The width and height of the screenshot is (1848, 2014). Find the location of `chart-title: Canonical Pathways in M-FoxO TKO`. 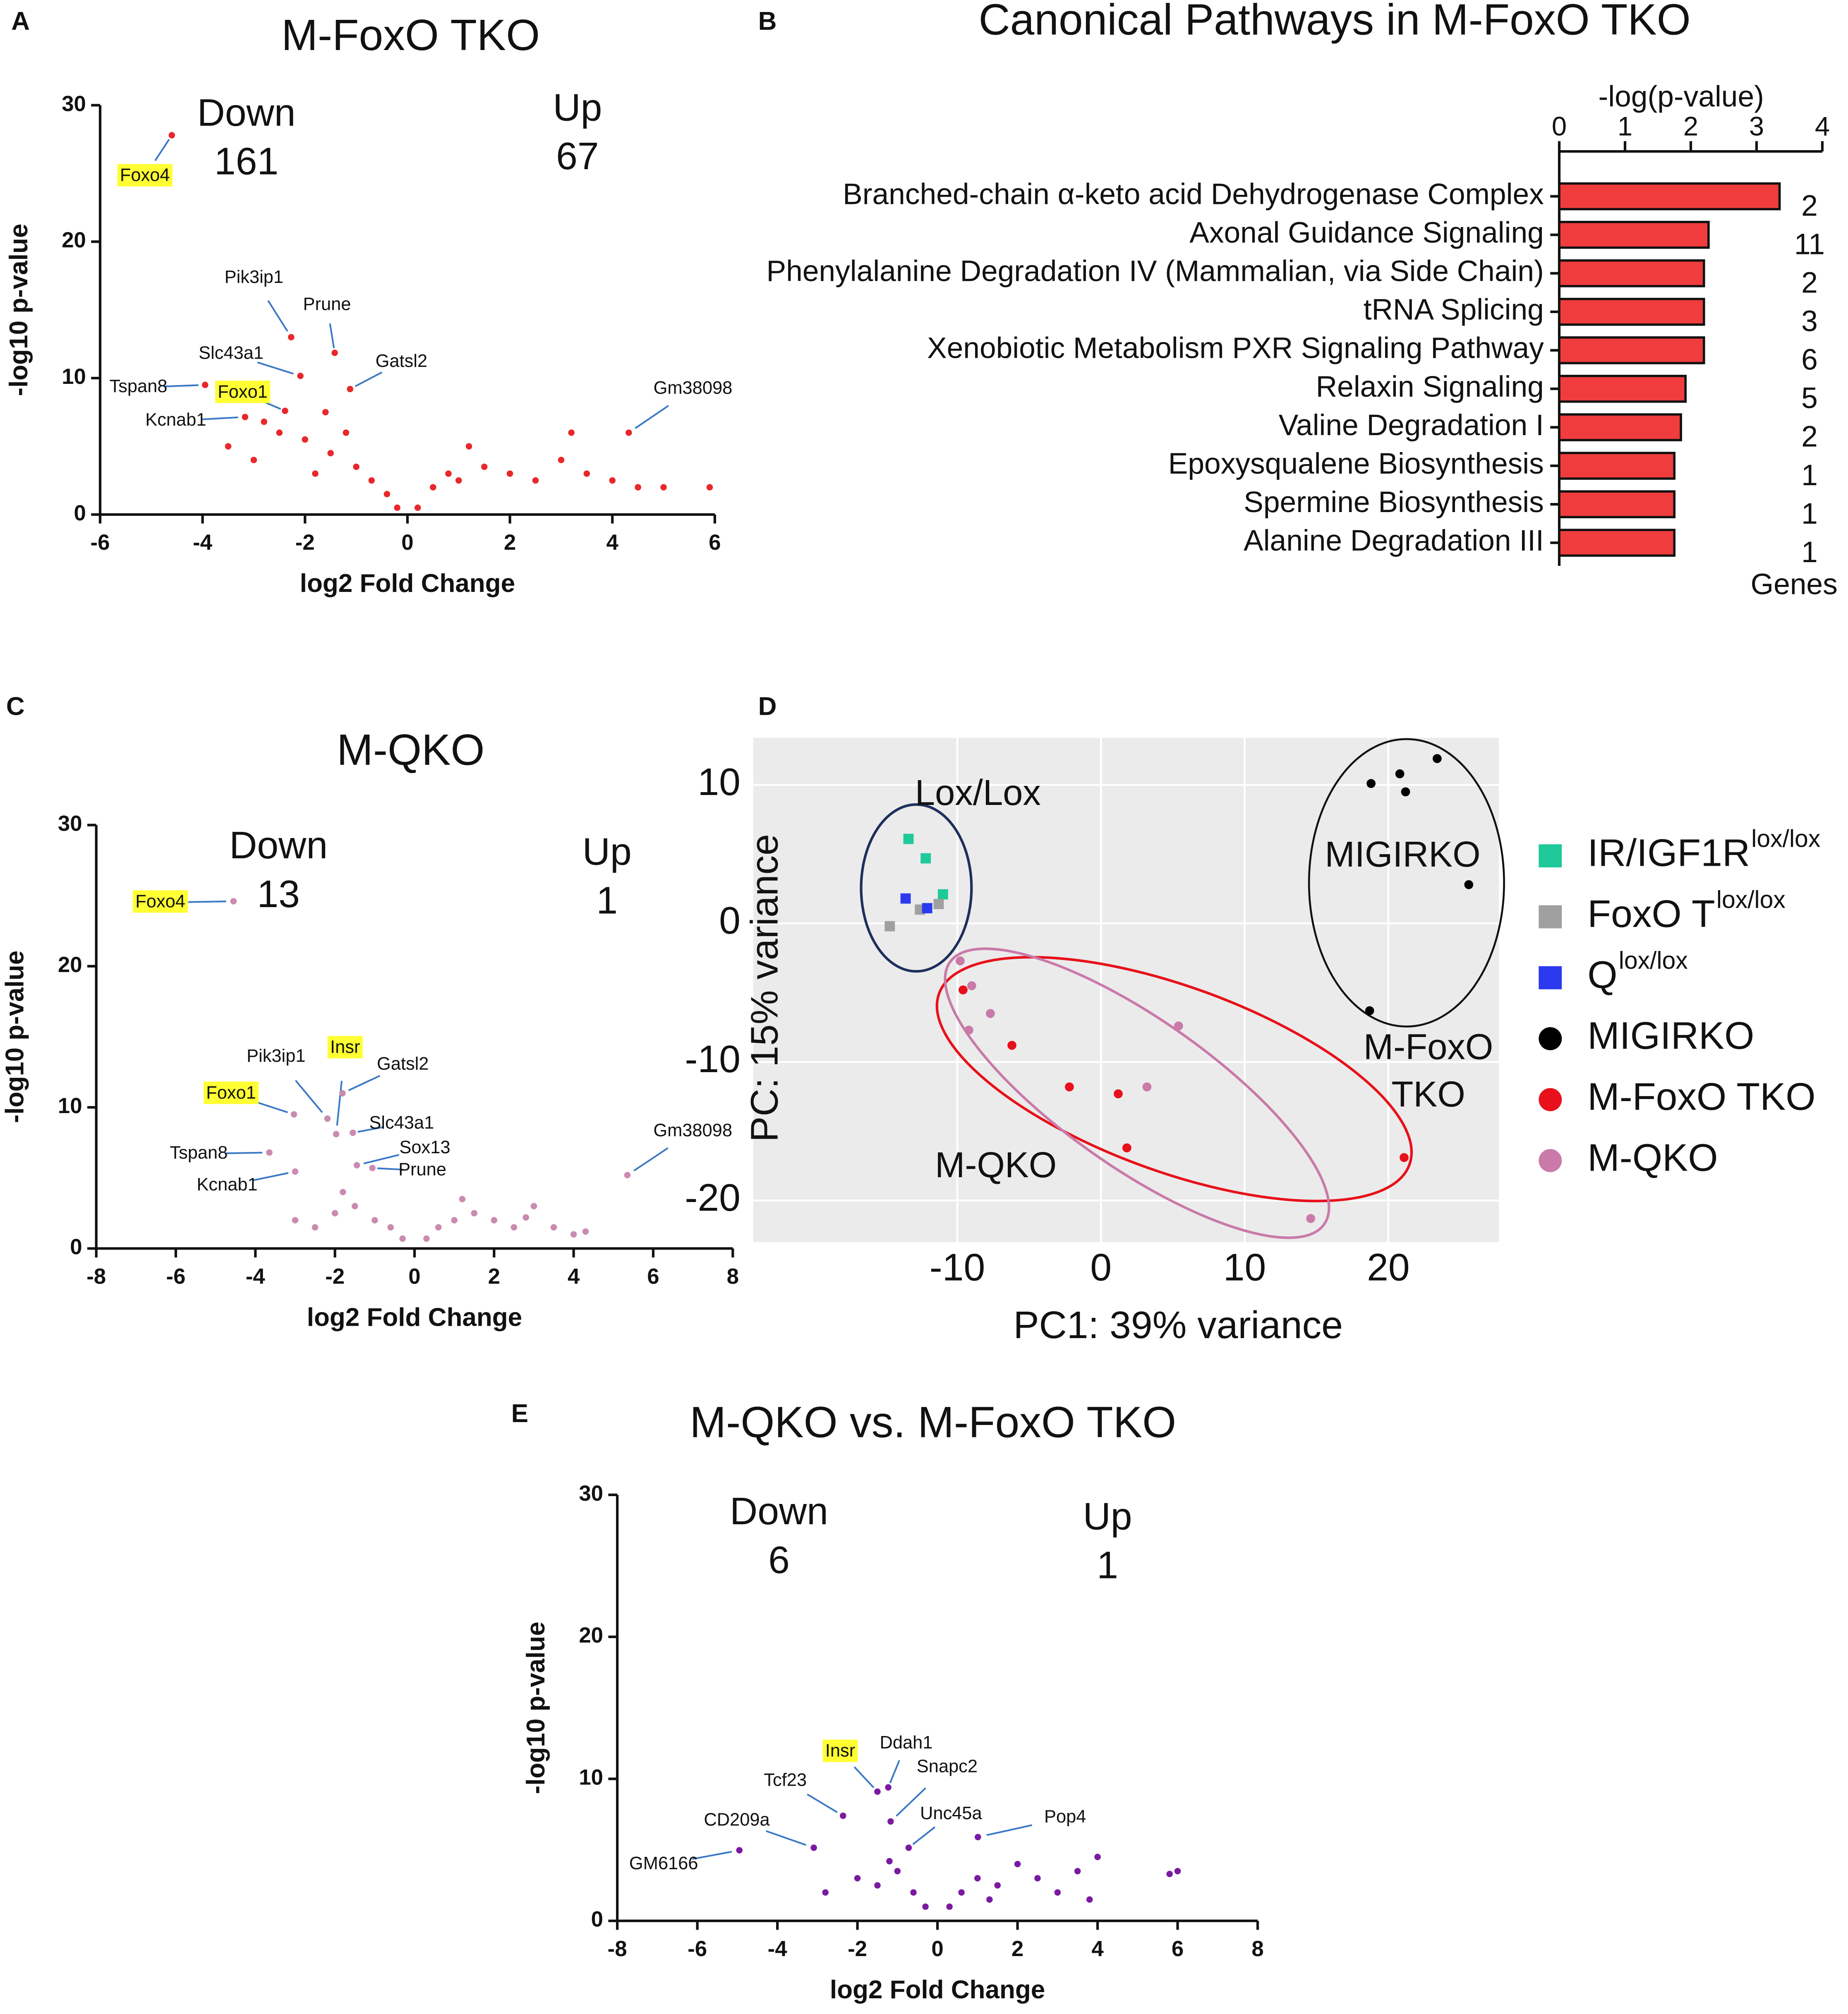

chart-title: Canonical Pathways in M-FoxO TKO is located at coordinates (1334, 22).